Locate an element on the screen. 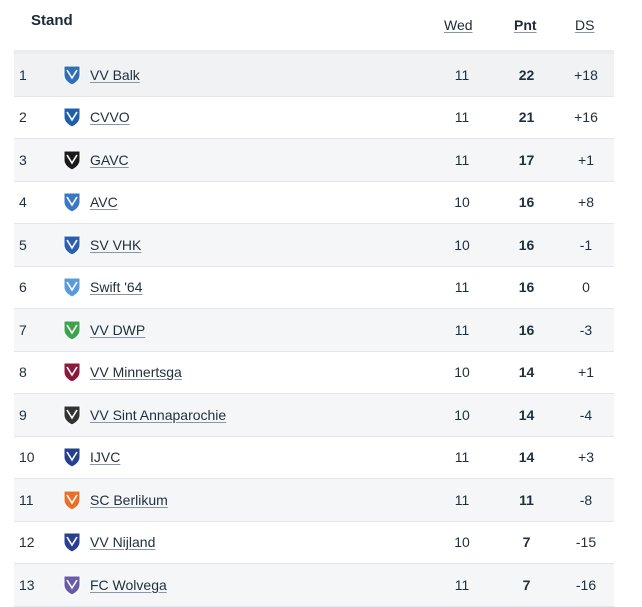 This screenshot has width=642, height=607. position: 6 is located at coordinates (23, 287).